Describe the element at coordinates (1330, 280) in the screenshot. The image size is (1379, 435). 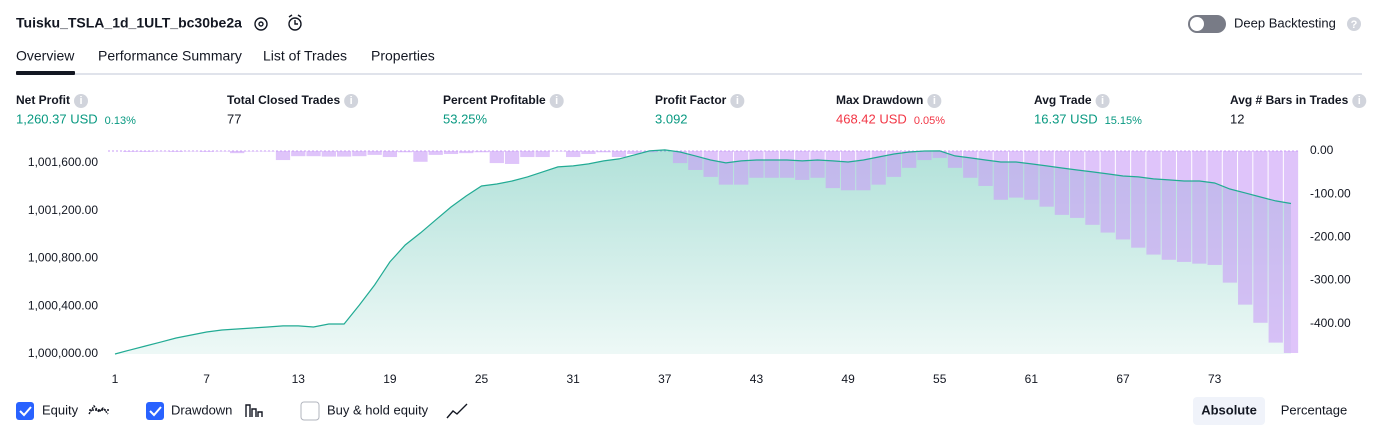
I see `y2-tick-label: -300.00` at that location.